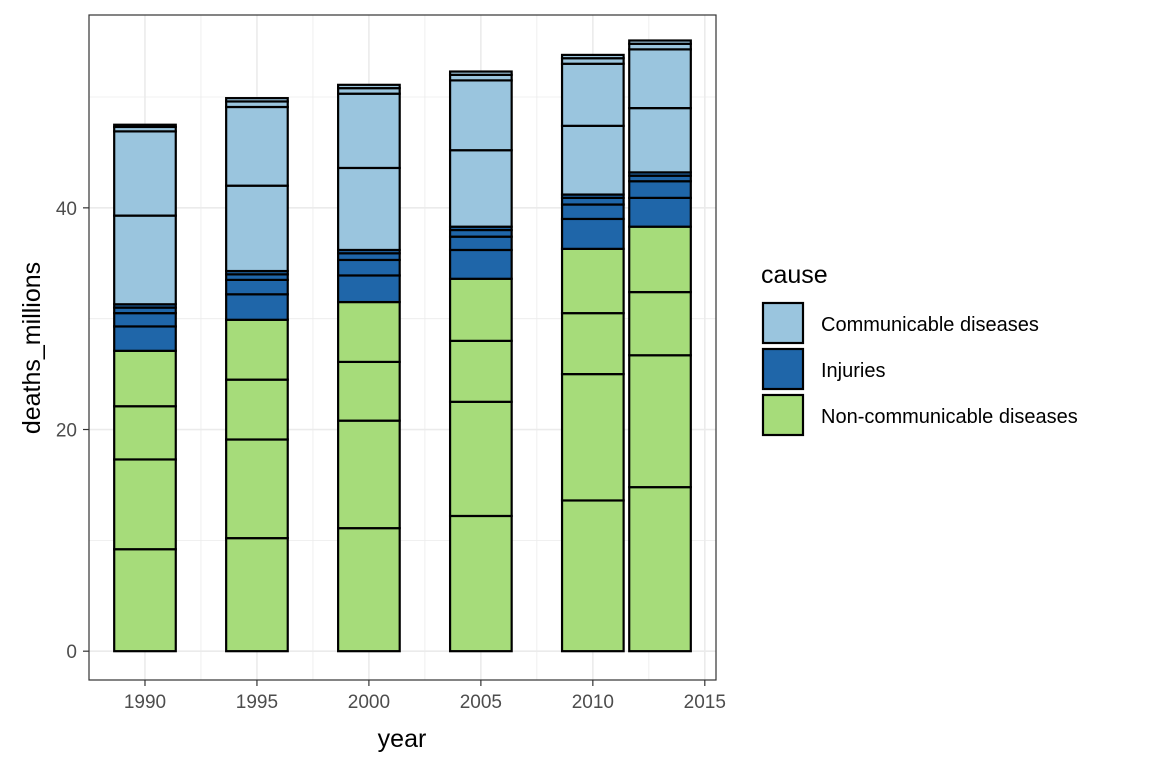 This screenshot has width=1152, height=768. I want to click on x-tick-label: 2010, so click(593, 702).